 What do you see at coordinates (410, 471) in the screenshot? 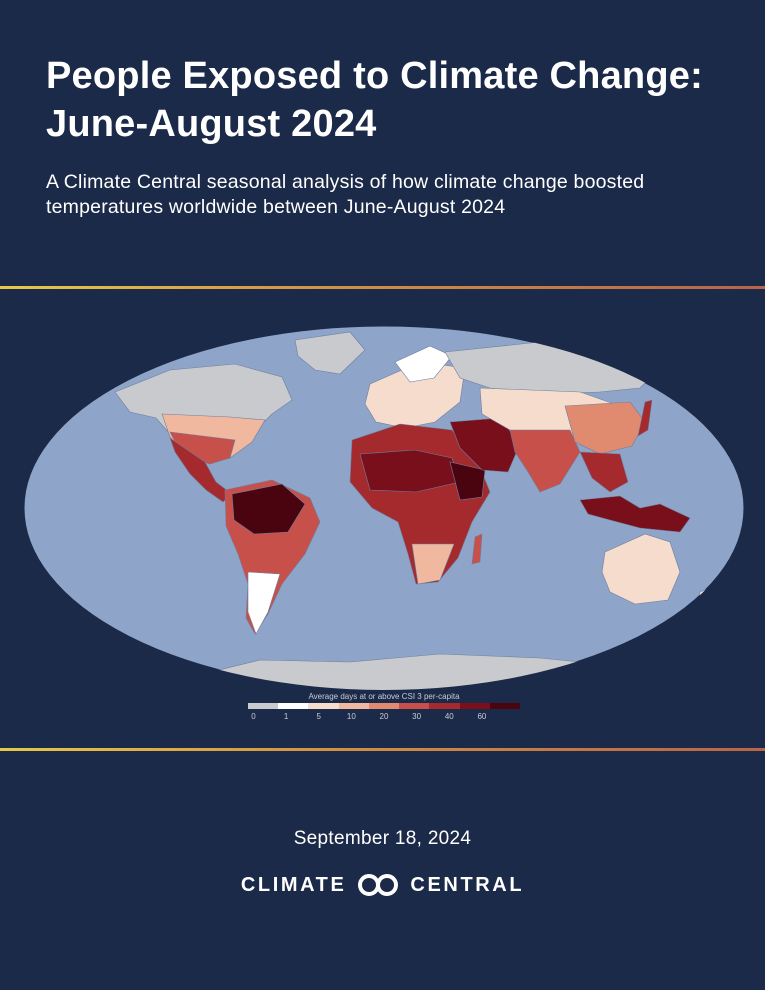
I see `sahel` at bounding box center [410, 471].